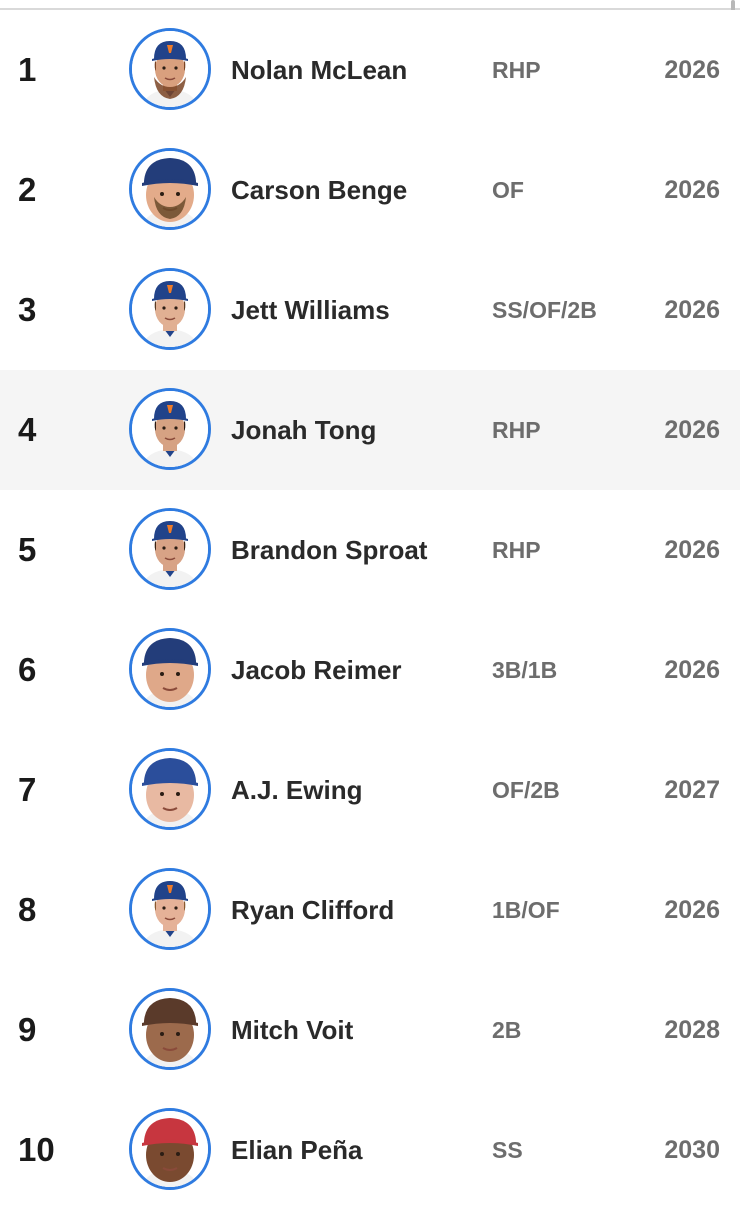 The height and width of the screenshot is (1210, 740). Describe the element at coordinates (304, 429) in the screenshot. I see `player-name: Jonah Tong` at that location.